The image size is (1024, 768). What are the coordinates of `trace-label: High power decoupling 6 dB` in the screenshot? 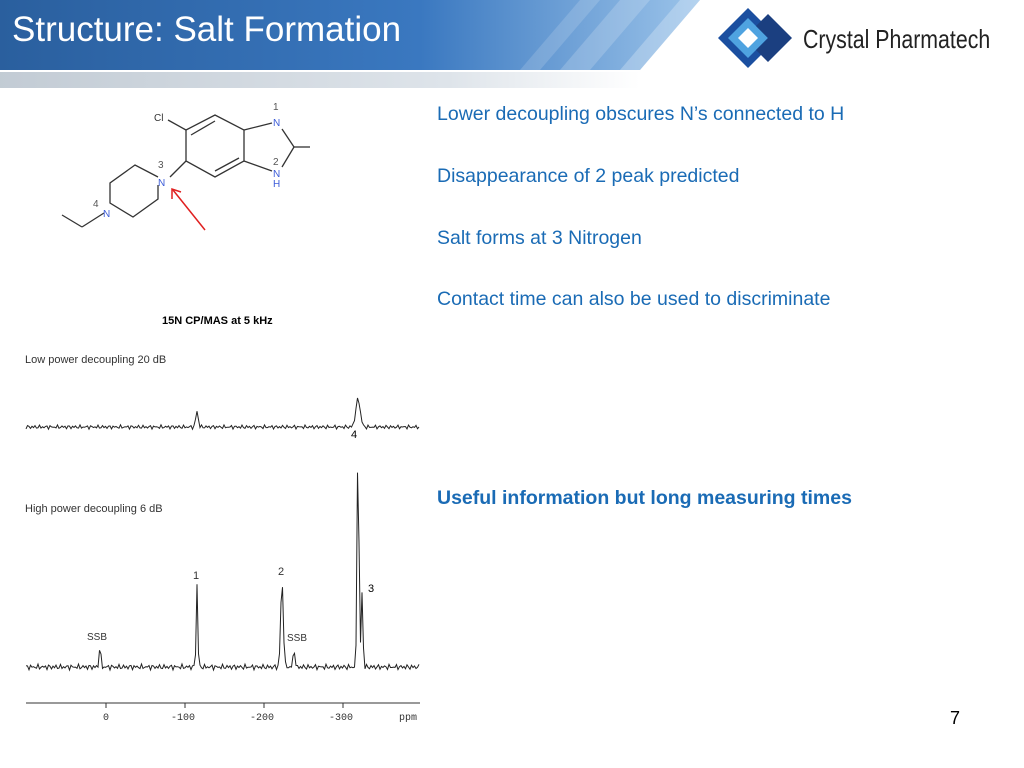 It's located at (94, 509).